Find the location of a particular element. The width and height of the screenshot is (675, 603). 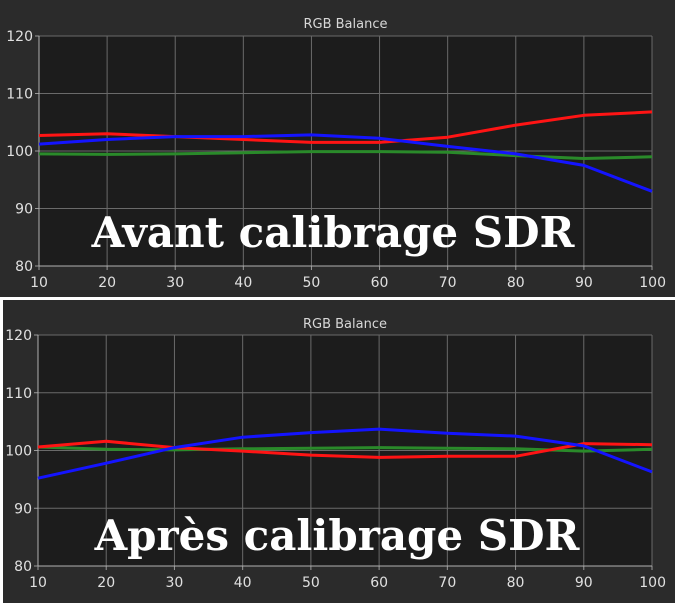

overlay-label: Avant calibrage SDR is located at coordinates (333, 232).